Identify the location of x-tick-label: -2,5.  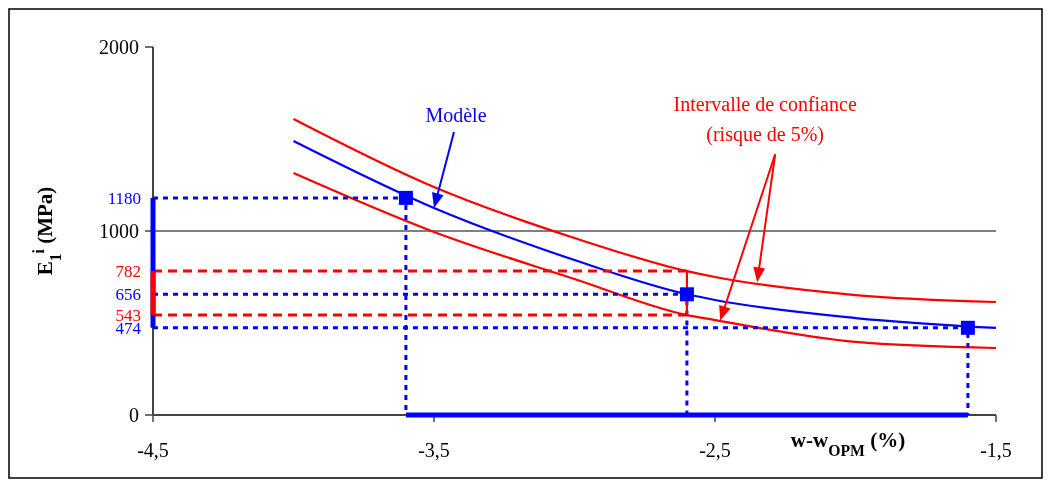
(715, 450).